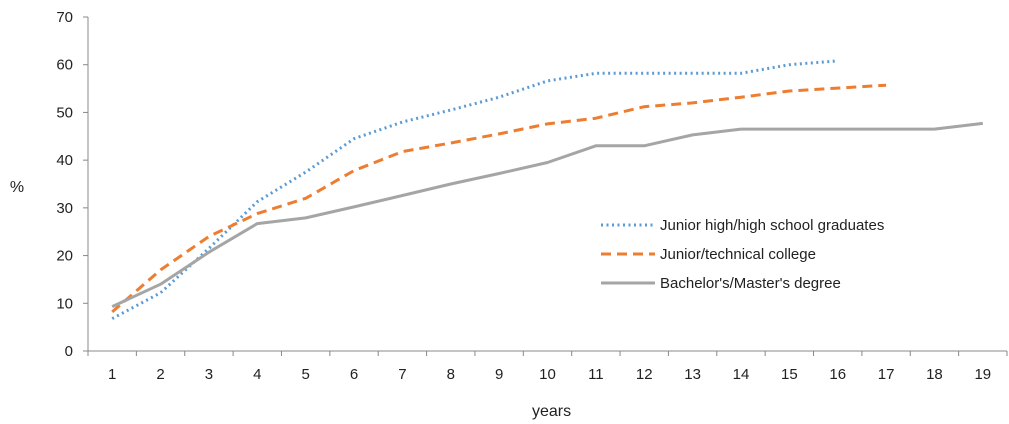  Describe the element at coordinates (17, 187) in the screenshot. I see `y-axis-title: %` at that location.